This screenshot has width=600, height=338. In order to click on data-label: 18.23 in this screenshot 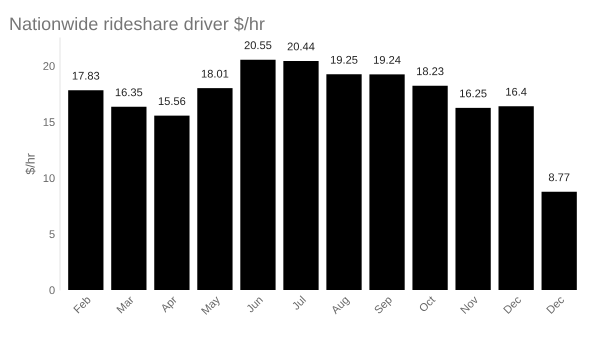, I will do `click(430, 71)`.